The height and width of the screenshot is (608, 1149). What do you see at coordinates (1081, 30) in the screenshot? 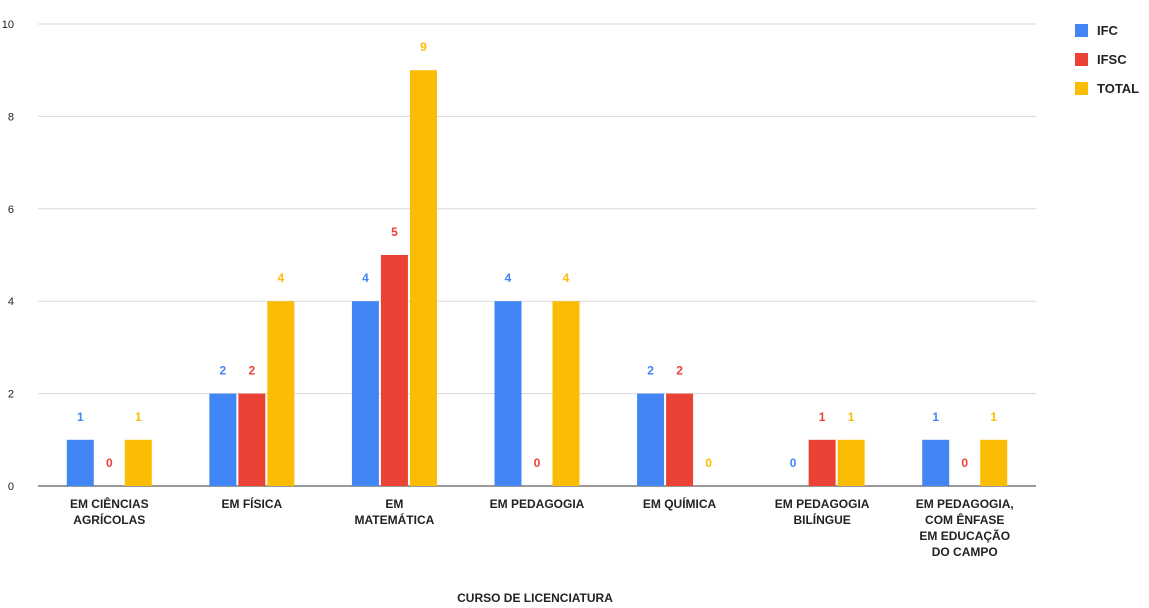
I see `legend-swatch-ifc` at bounding box center [1081, 30].